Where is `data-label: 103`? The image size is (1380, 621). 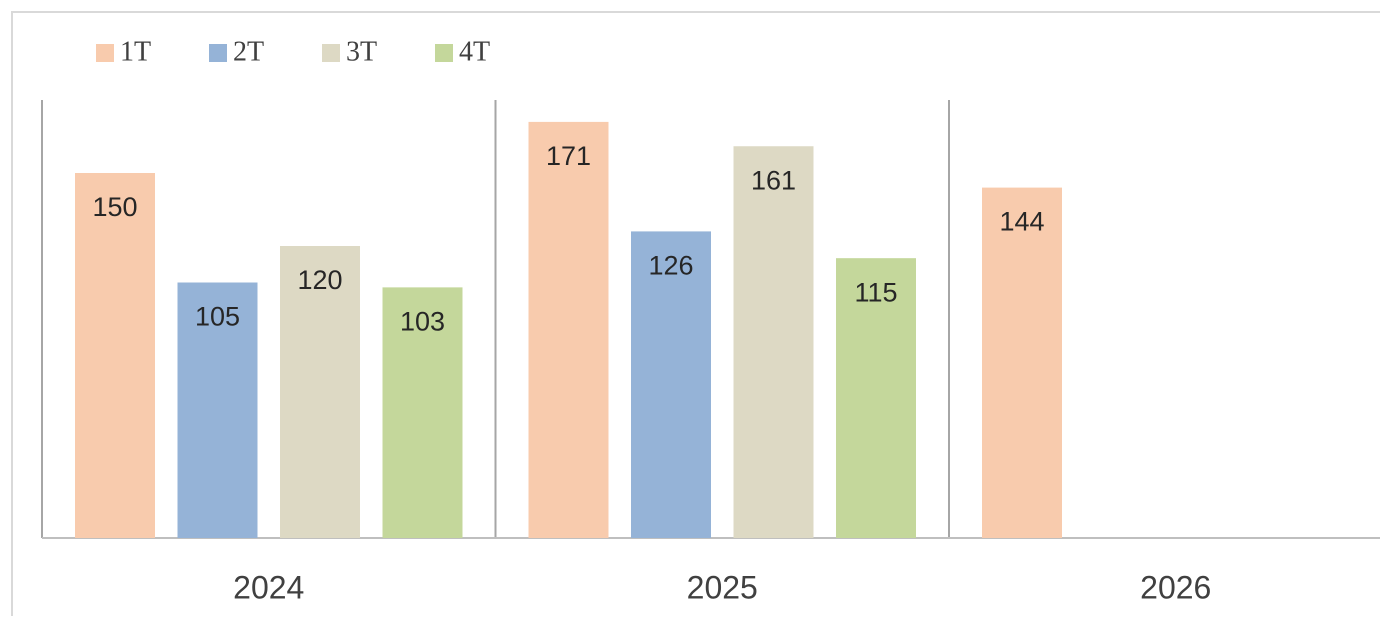 data-label: 103 is located at coordinates (422, 321).